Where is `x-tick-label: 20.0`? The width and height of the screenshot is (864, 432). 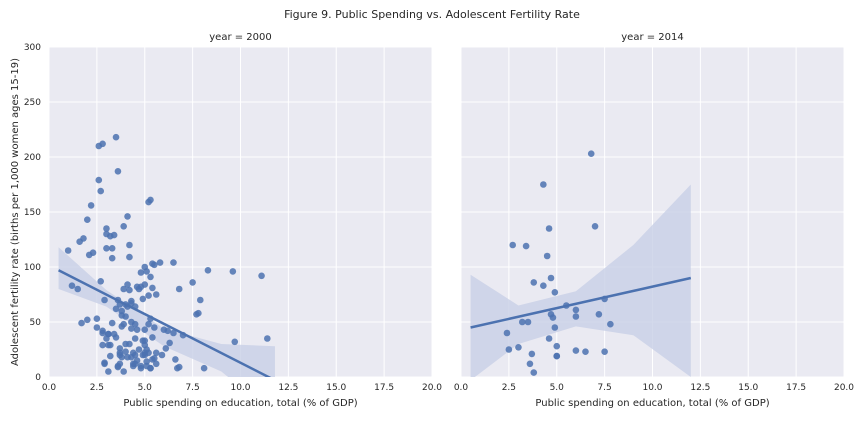 x-tick-label: 20.0 is located at coordinates (844, 388).